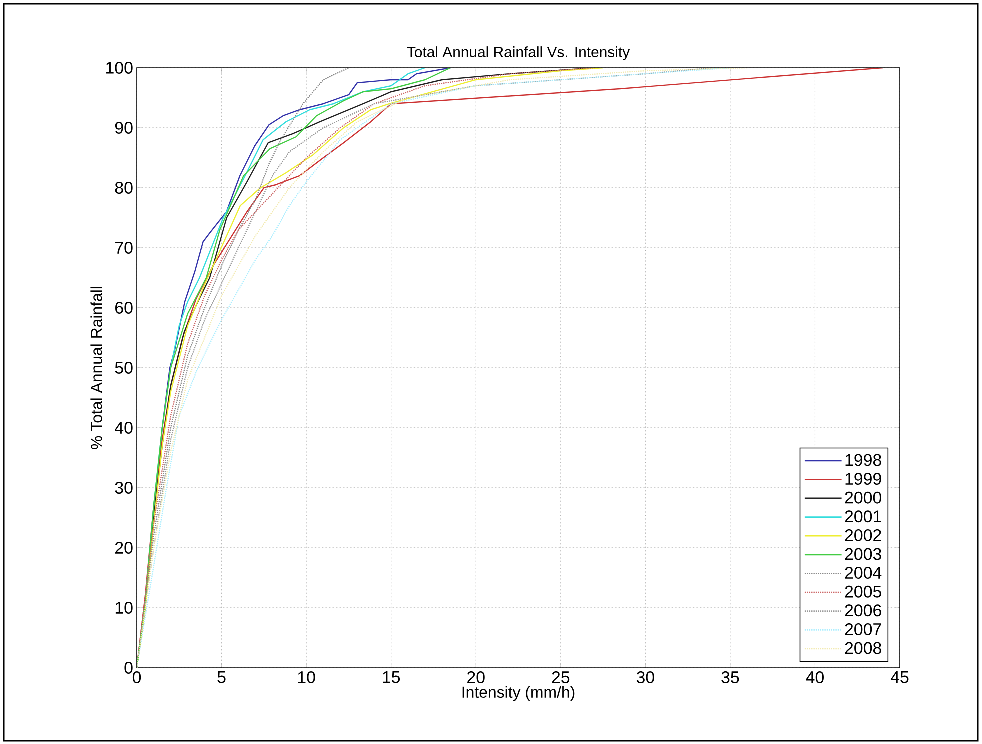  I want to click on x-tick-label: 15, so click(391, 678).